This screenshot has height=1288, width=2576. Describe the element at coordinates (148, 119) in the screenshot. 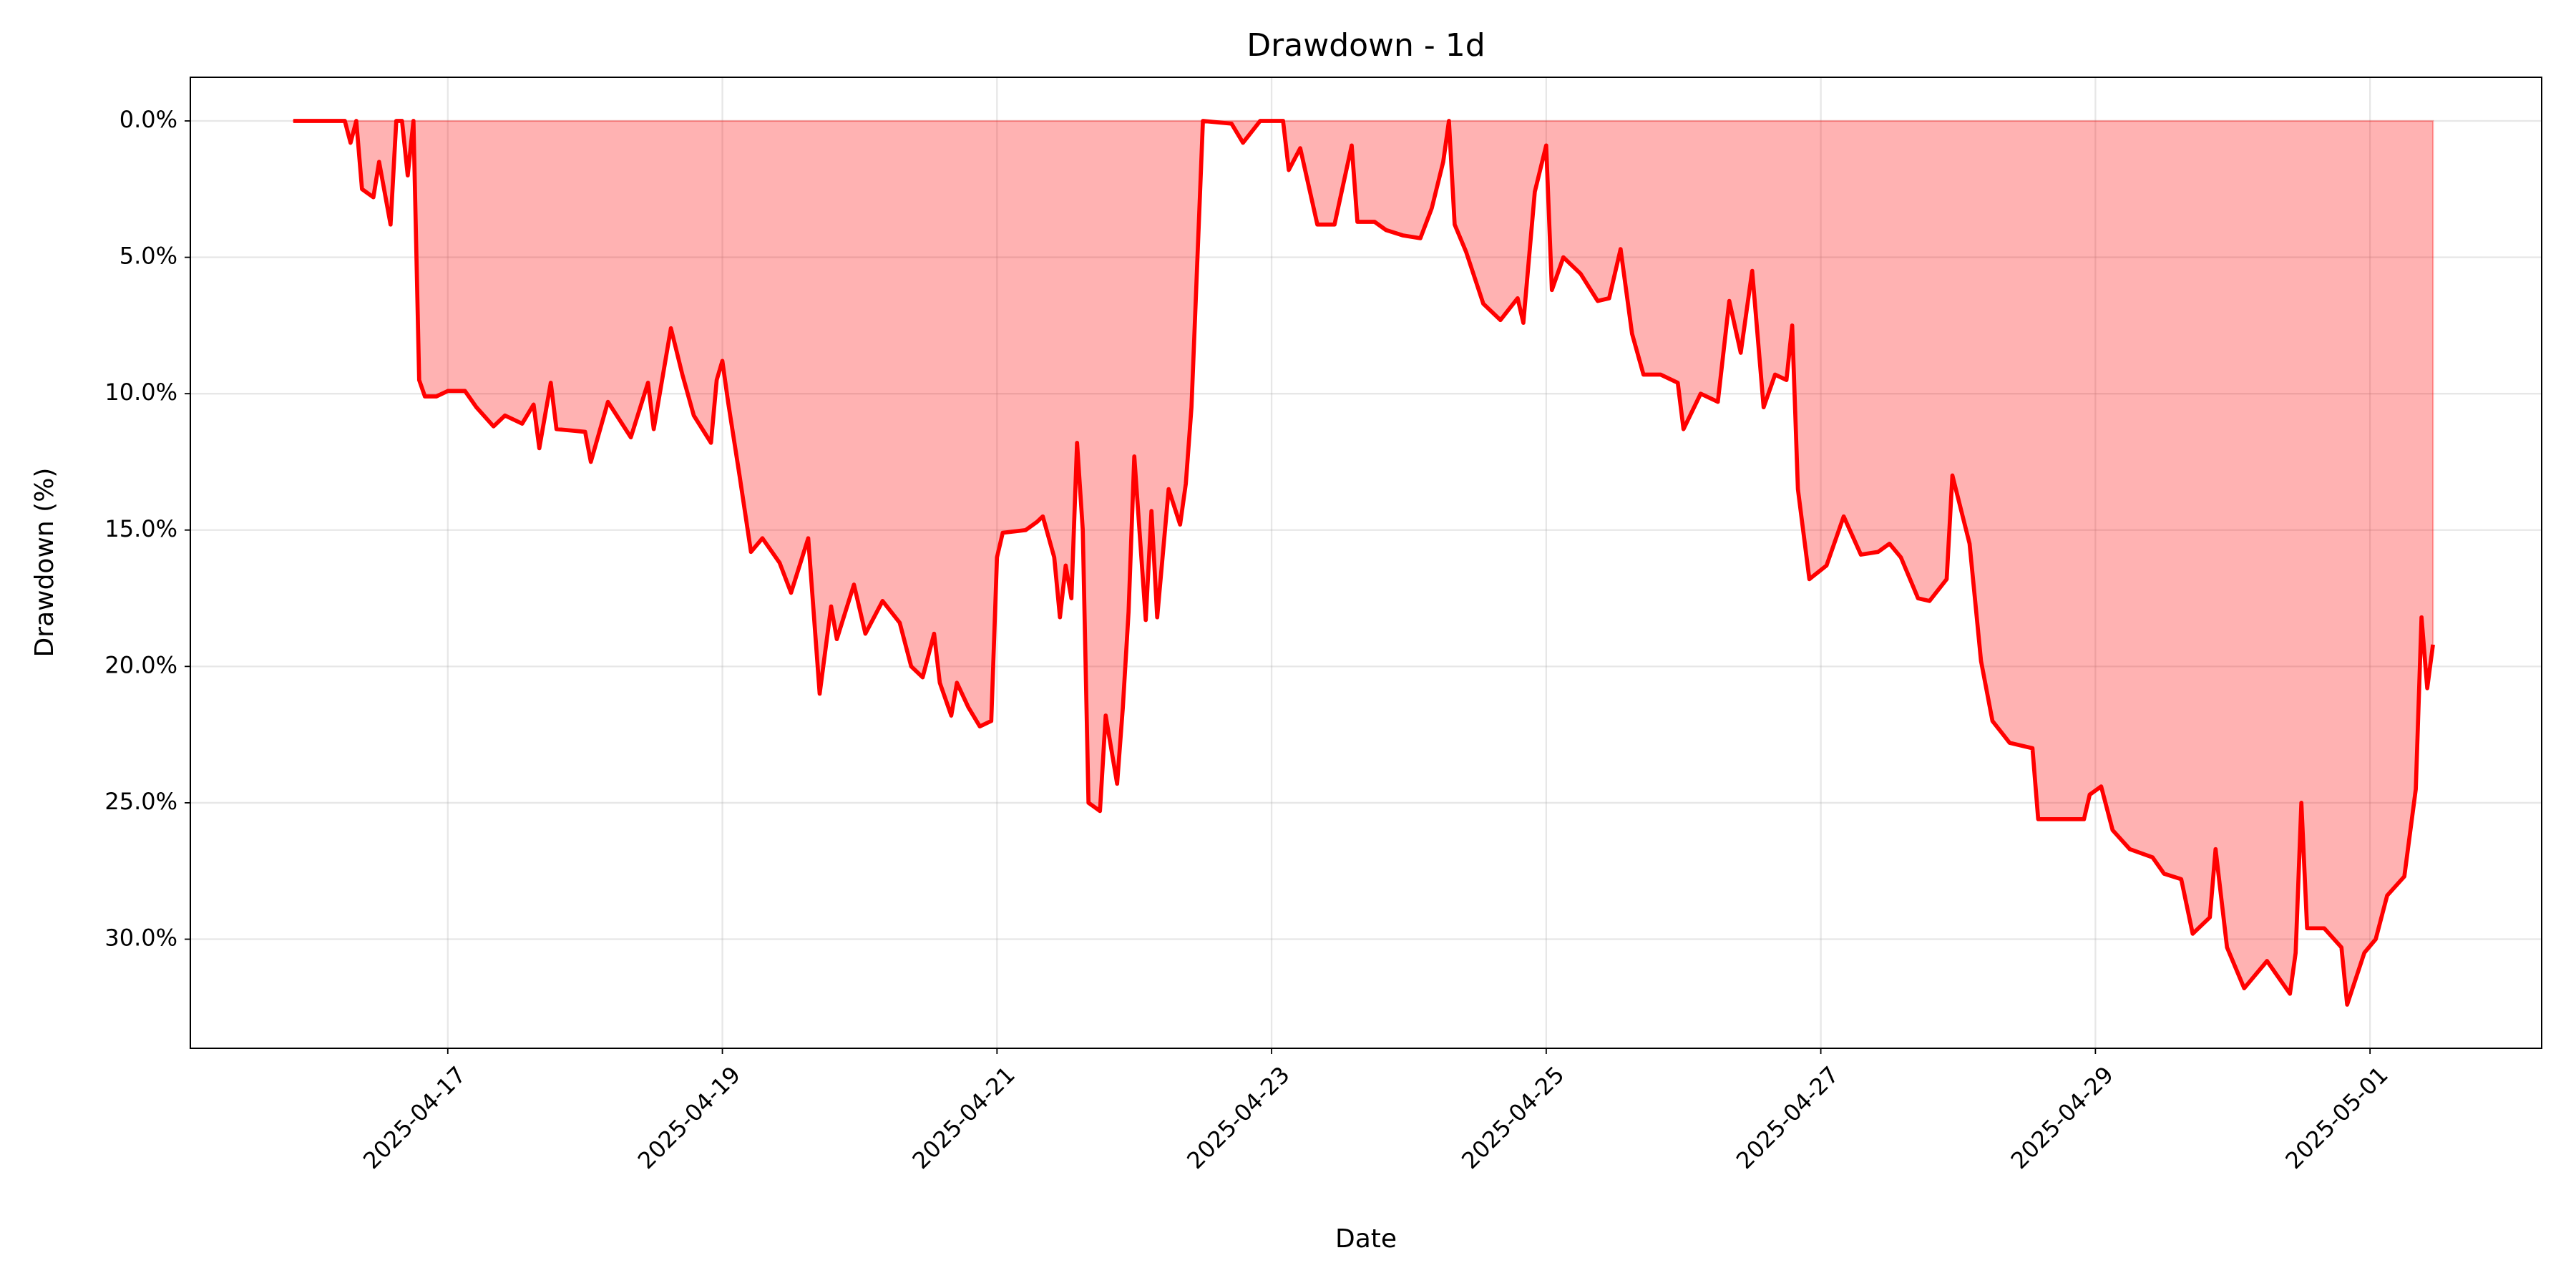

I see `y-tick-label: 0.0%` at that location.